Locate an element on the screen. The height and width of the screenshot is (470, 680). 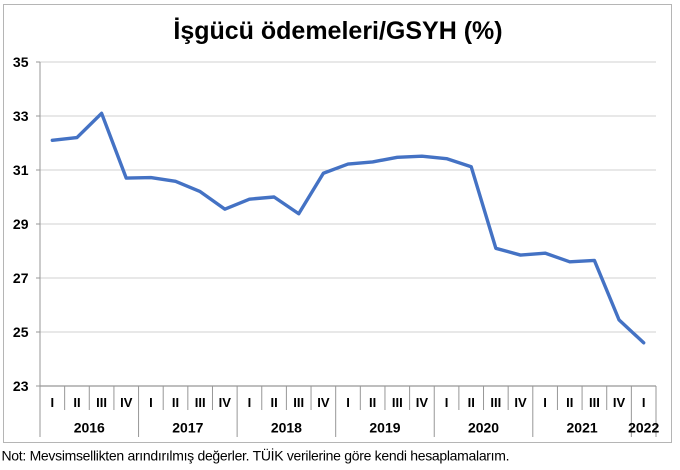
svg-text: 2016 is located at coordinates (89, 428).